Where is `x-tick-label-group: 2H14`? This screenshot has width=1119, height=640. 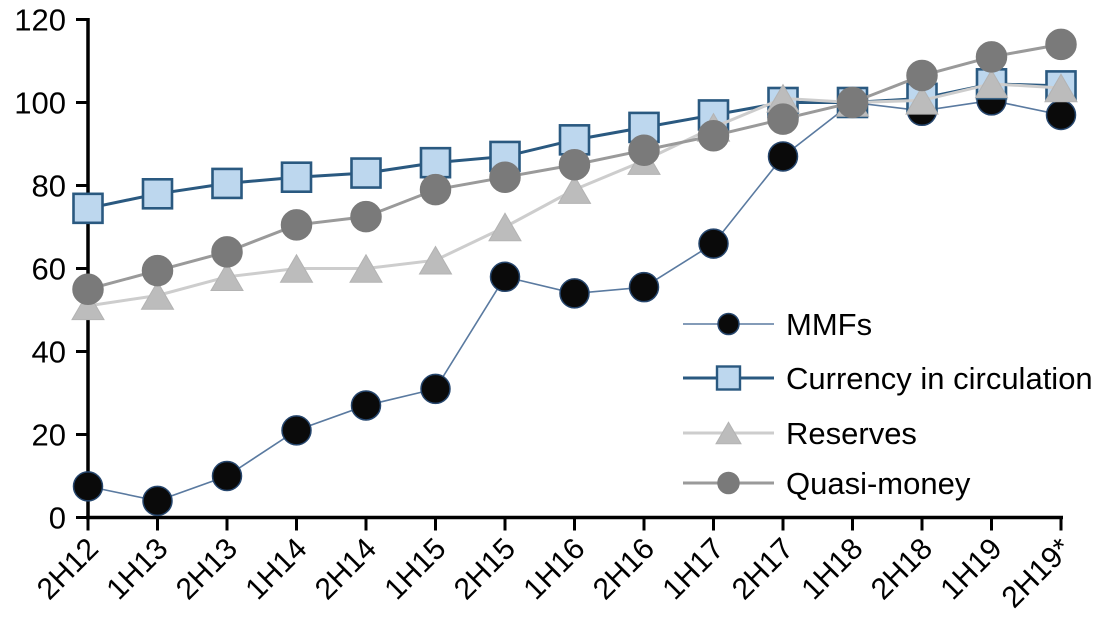 x-tick-label-group: 2H14 is located at coordinates (346, 569).